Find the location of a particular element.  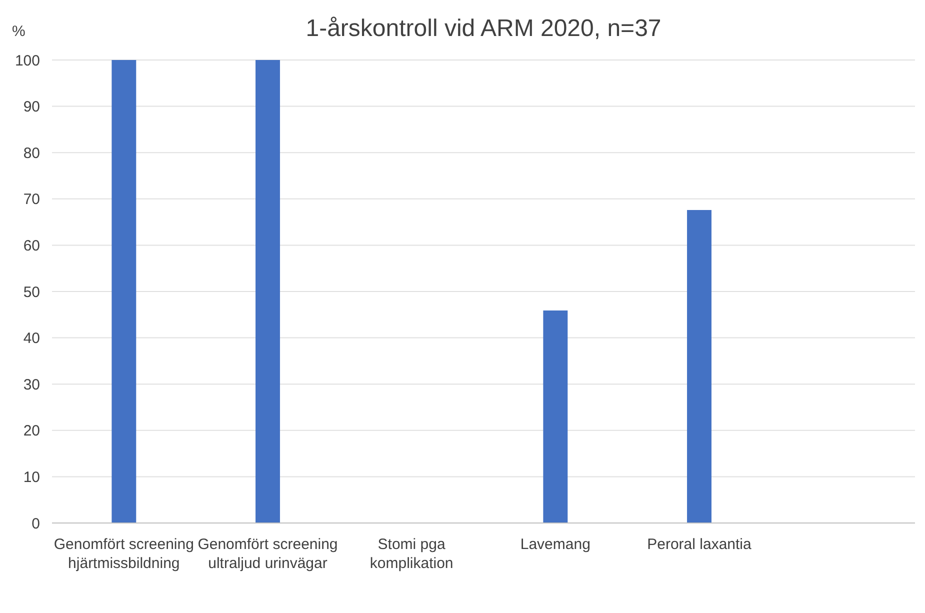

x-tick-label: Peroral laxantia is located at coordinates (699, 544).